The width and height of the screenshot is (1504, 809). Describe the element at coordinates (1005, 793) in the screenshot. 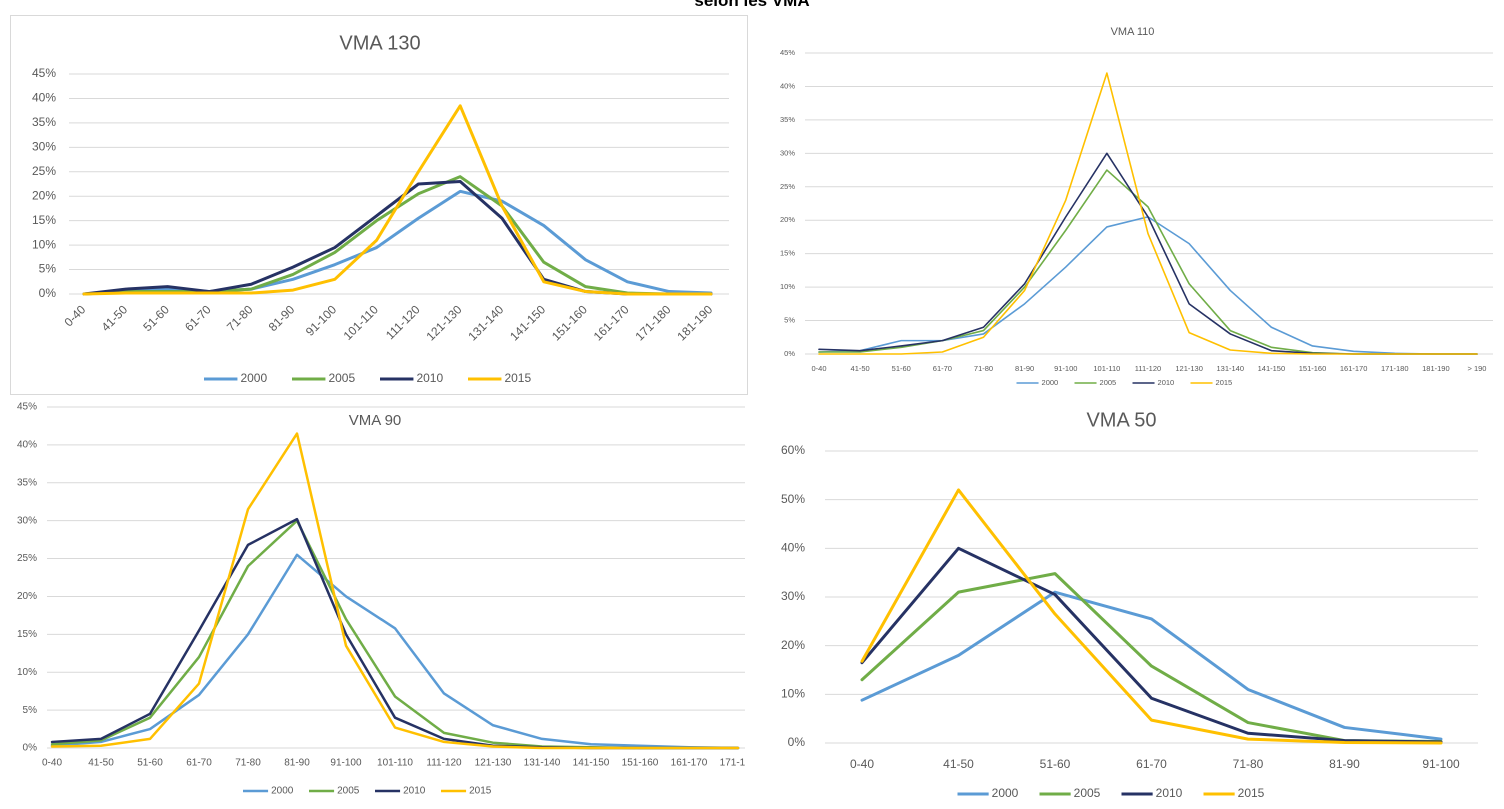

I see `legend-label: 2000` at that location.